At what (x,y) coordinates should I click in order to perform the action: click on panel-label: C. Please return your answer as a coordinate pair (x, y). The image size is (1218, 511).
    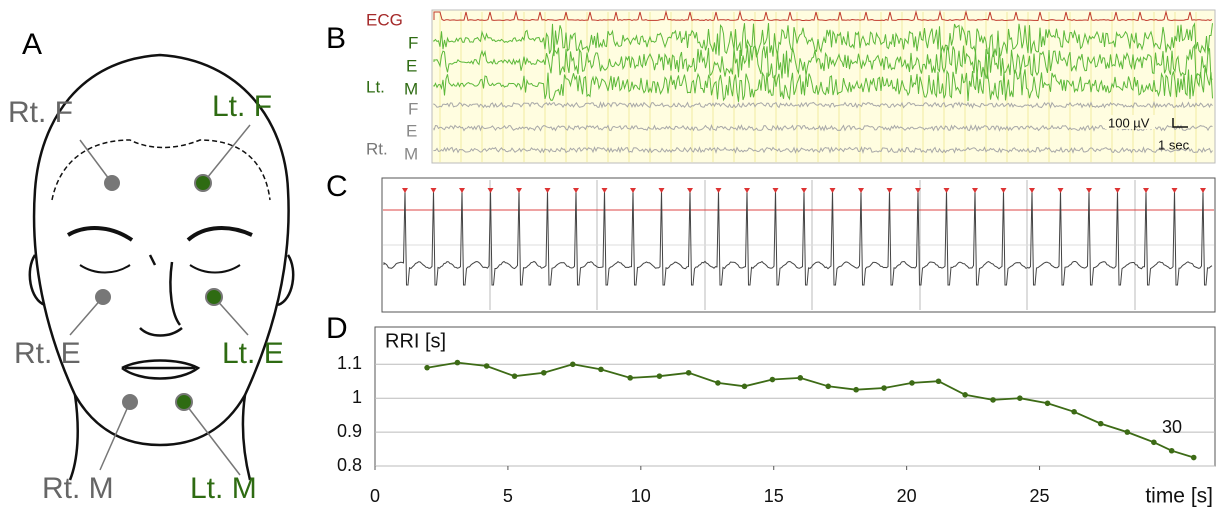
    Looking at the image, I should click on (337, 186).